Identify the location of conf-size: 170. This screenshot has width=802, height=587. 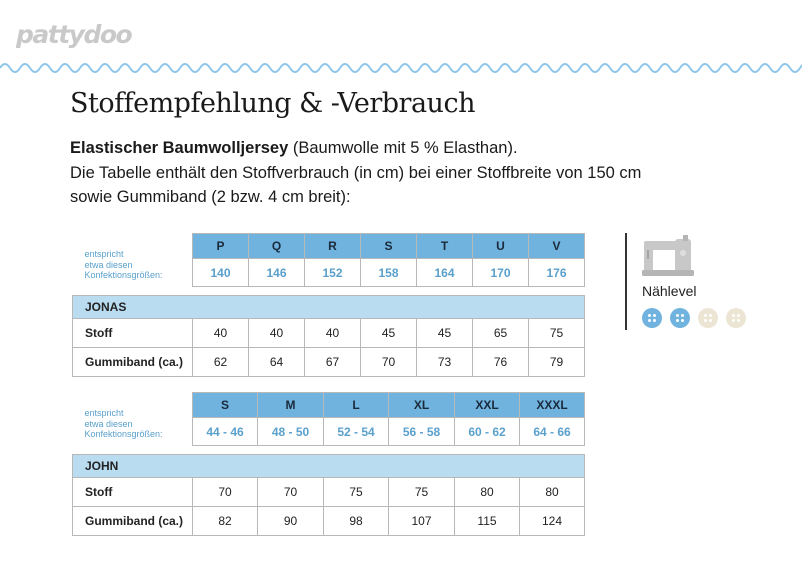
(500, 272).